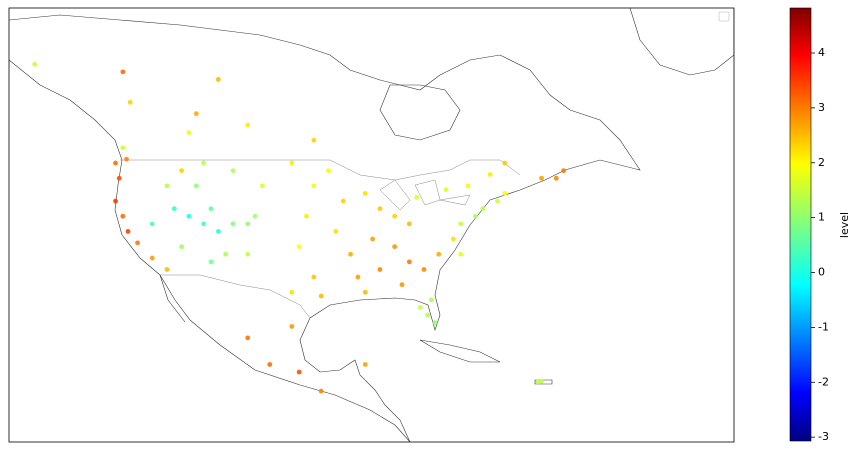 This screenshot has width=868, height=465. I want to click on coastline, so click(172, 298).